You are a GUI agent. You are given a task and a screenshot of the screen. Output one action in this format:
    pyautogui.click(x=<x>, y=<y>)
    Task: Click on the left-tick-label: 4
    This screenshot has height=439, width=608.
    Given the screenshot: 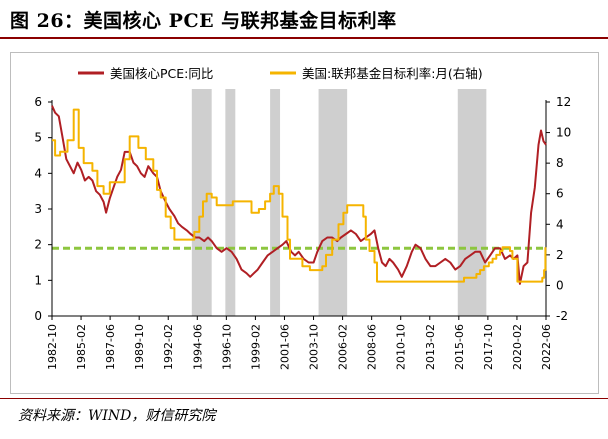 What is the action you would take?
    pyautogui.click(x=38, y=173)
    